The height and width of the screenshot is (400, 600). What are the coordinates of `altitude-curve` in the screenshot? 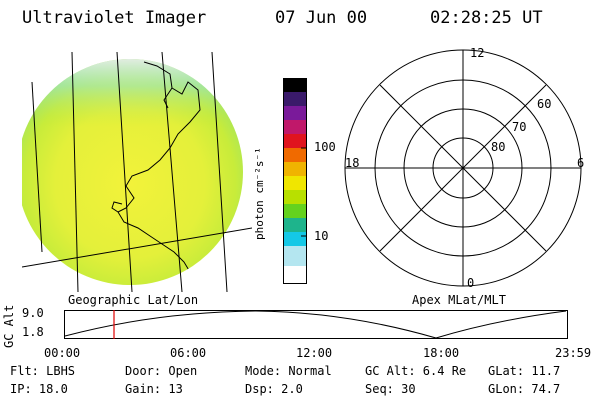 It's located at (315, 324).